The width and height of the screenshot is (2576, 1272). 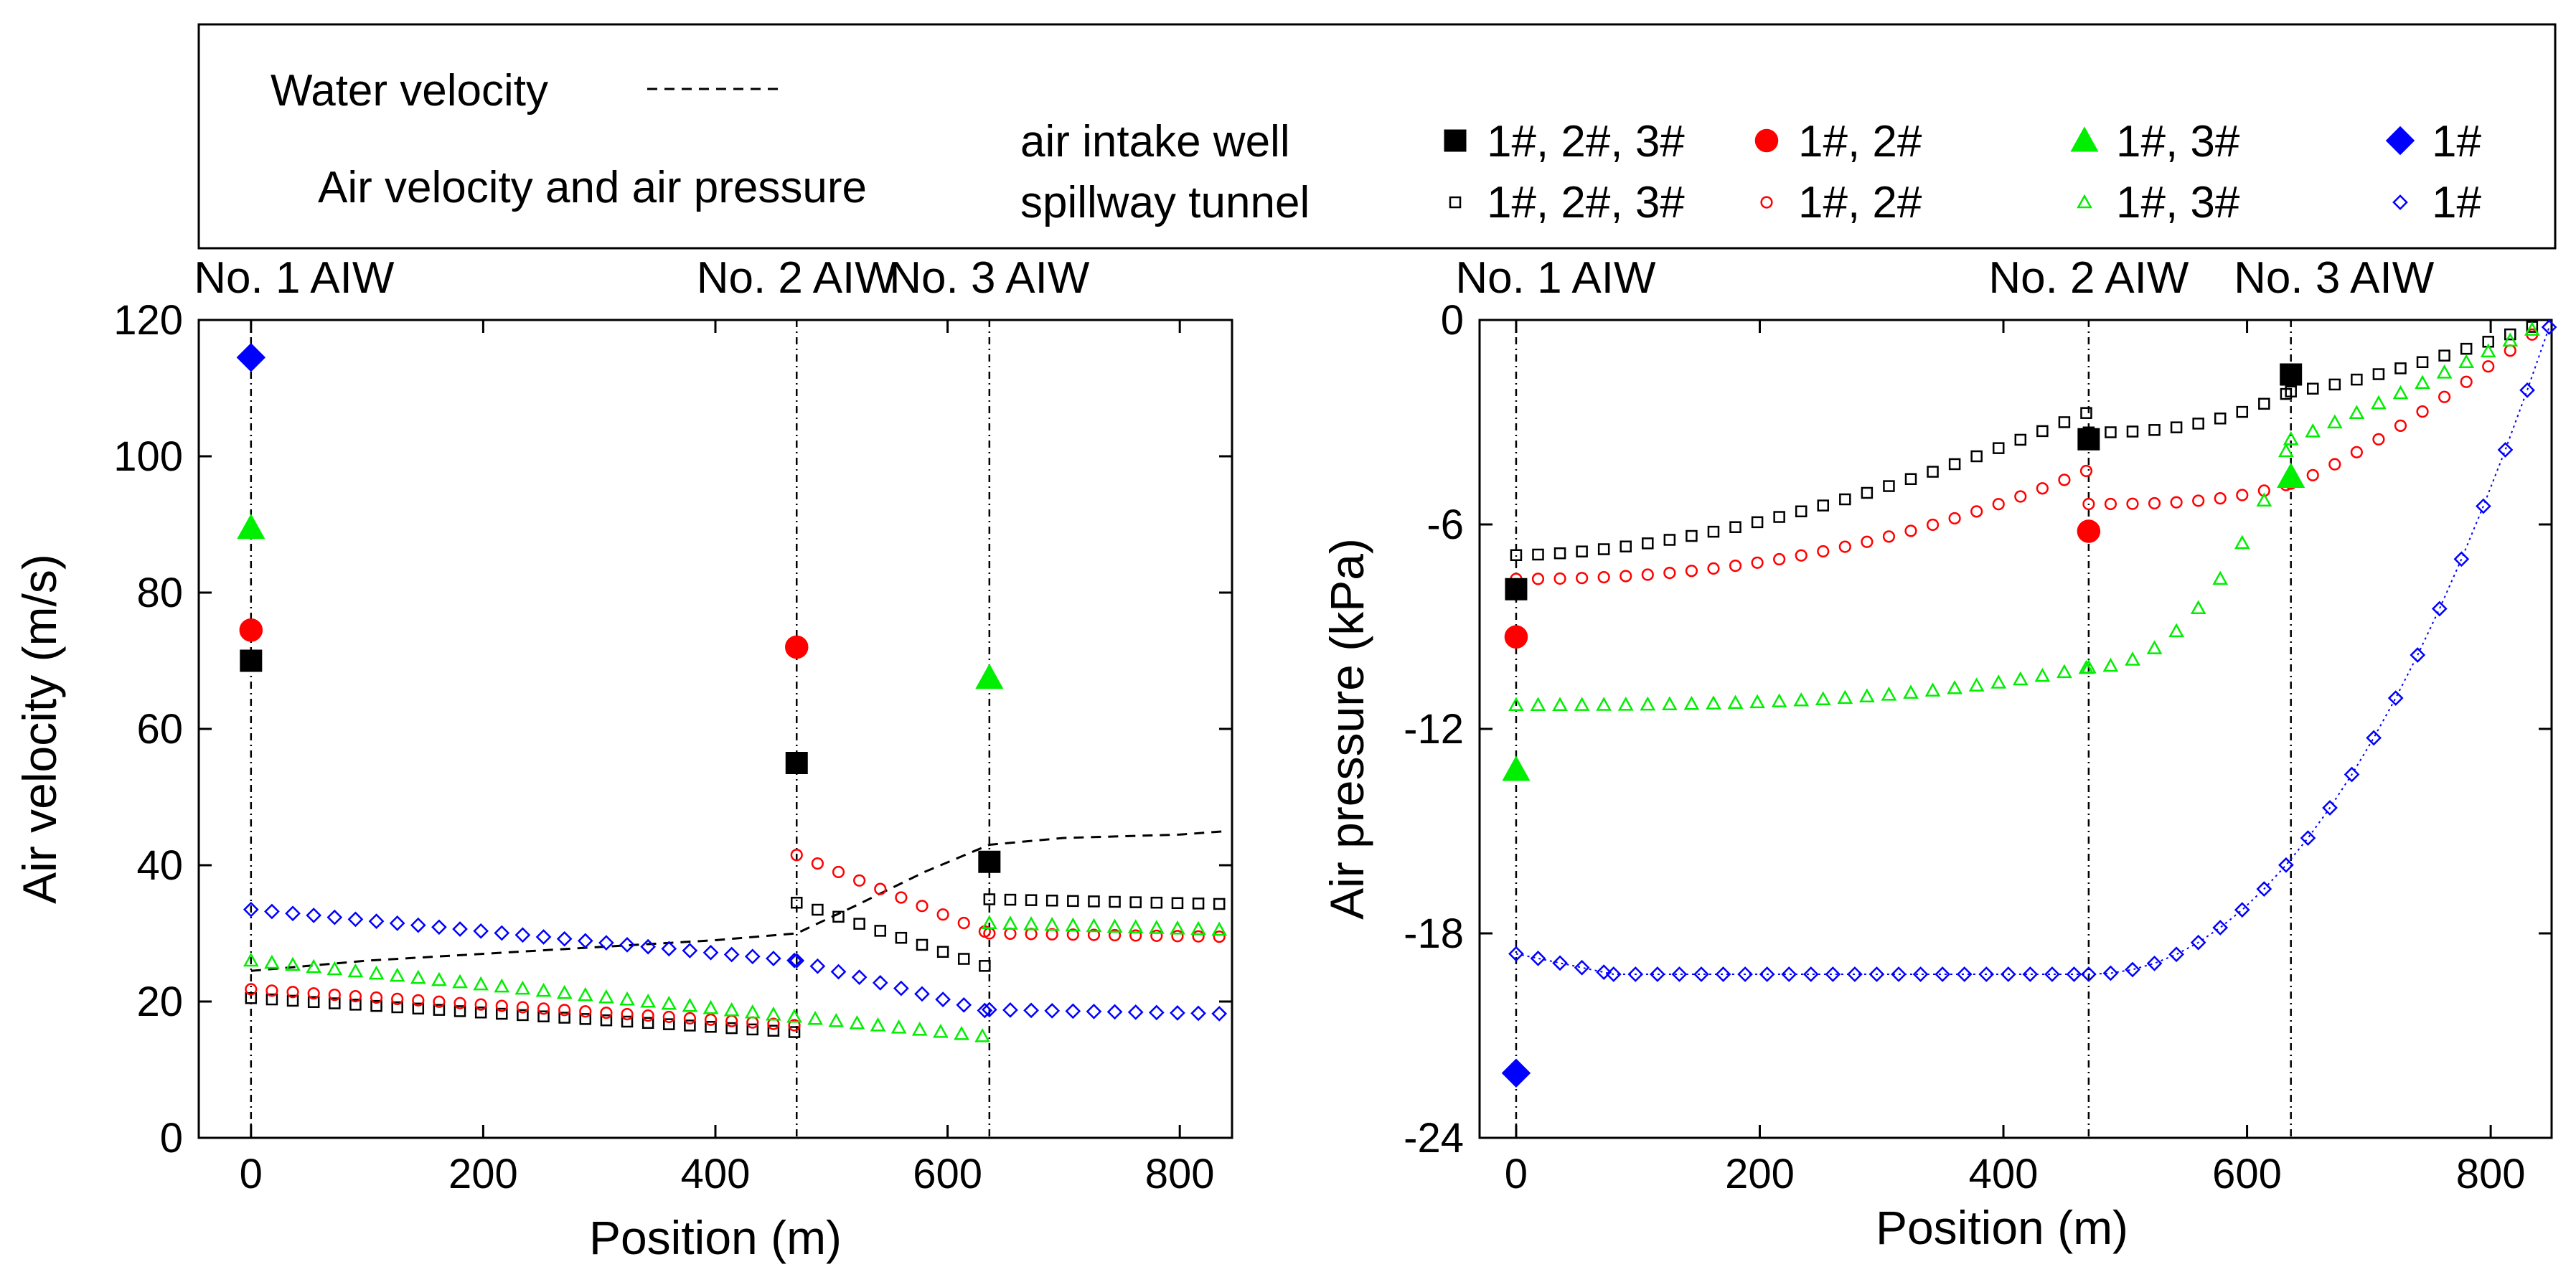 I want to click on well-annotation: No. 3 AIW, so click(x=989, y=278).